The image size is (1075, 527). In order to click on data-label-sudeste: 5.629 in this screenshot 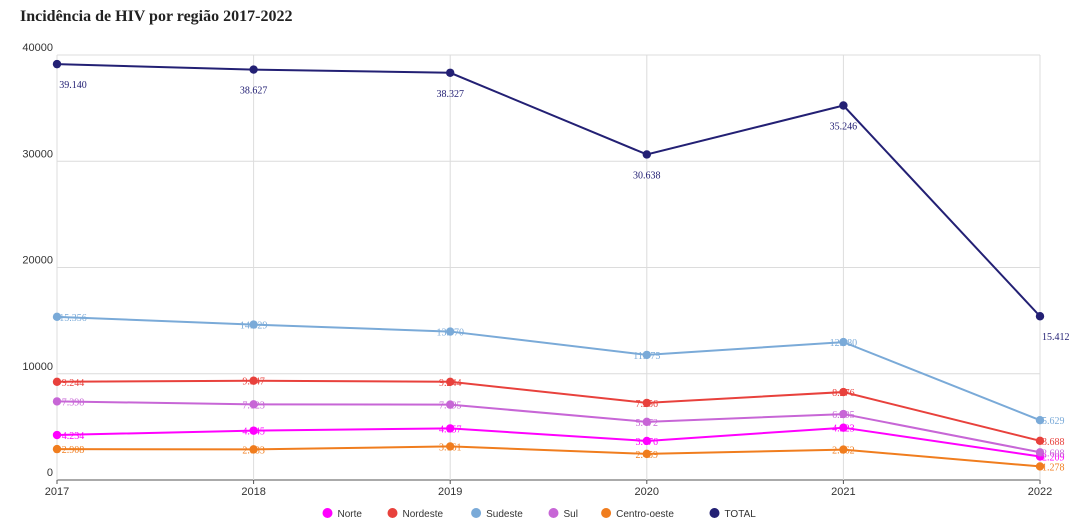, I will do `click(1053, 421)`.